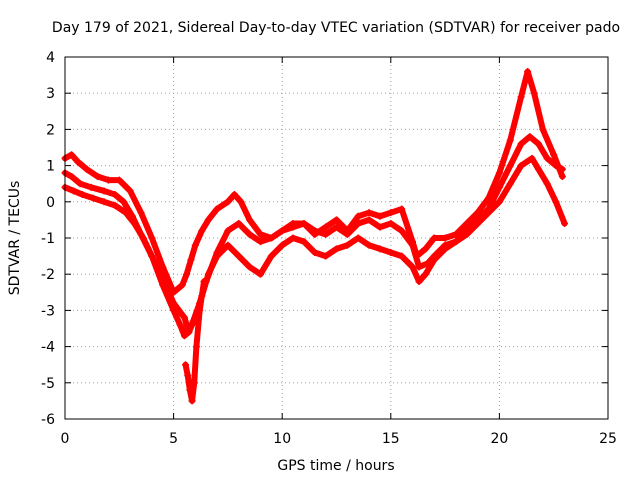 The width and height of the screenshot is (640, 480). What do you see at coordinates (50, 130) in the screenshot?
I see `y-tick-label: 2` at bounding box center [50, 130].